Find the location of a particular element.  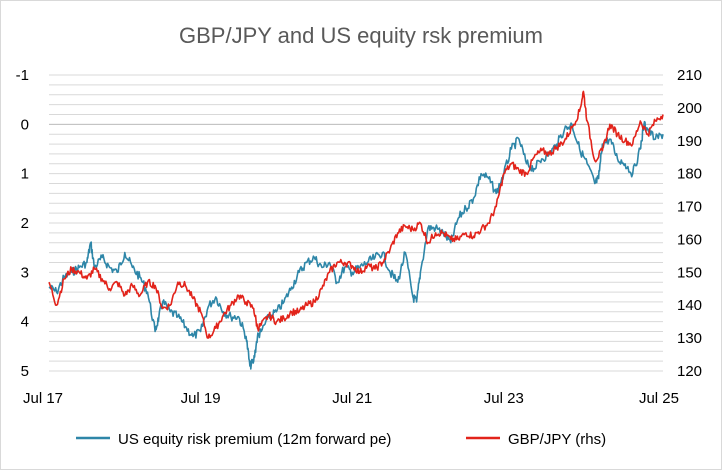

x-tick-label: Jul 19 is located at coordinates (201, 398).